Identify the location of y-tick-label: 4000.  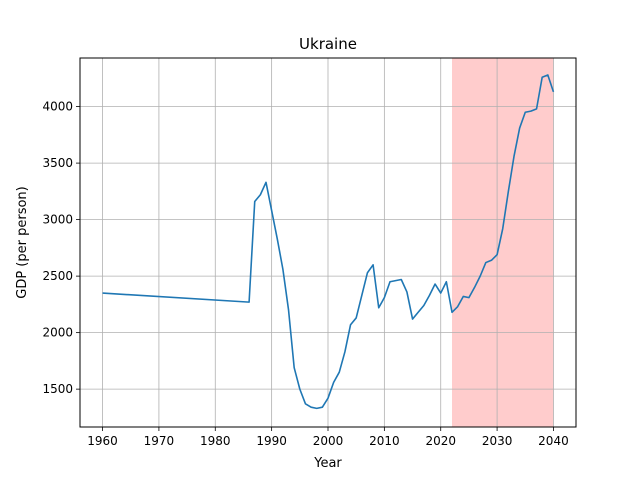
(57, 107).